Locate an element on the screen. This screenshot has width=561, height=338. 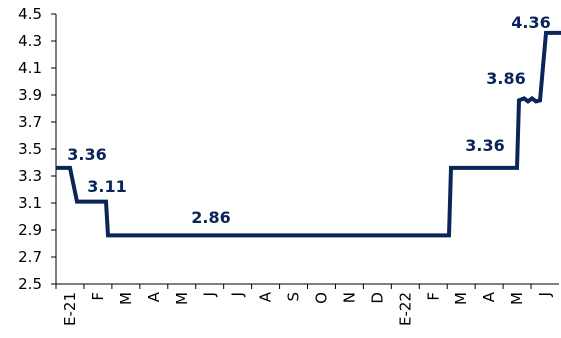
y-tick-label: 2.7 is located at coordinates (30, 257).